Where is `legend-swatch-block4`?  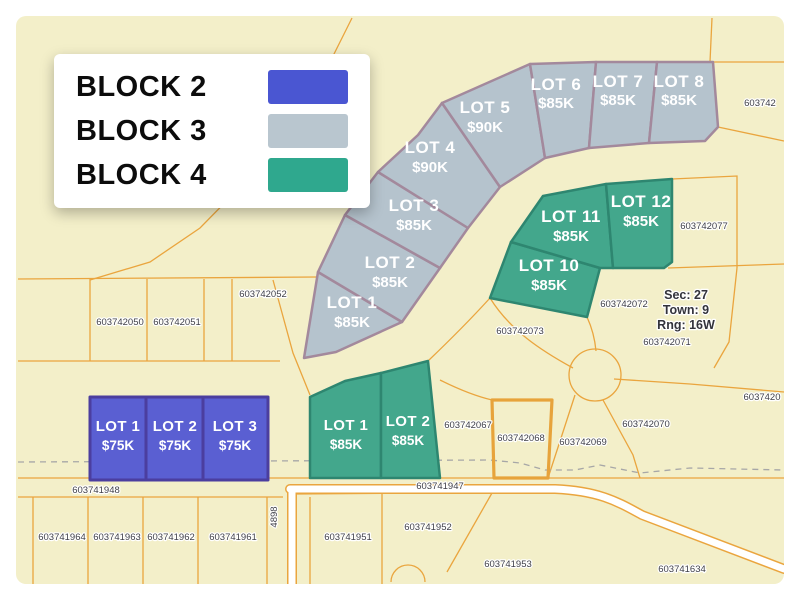 legend-swatch-block4 is located at coordinates (308, 175).